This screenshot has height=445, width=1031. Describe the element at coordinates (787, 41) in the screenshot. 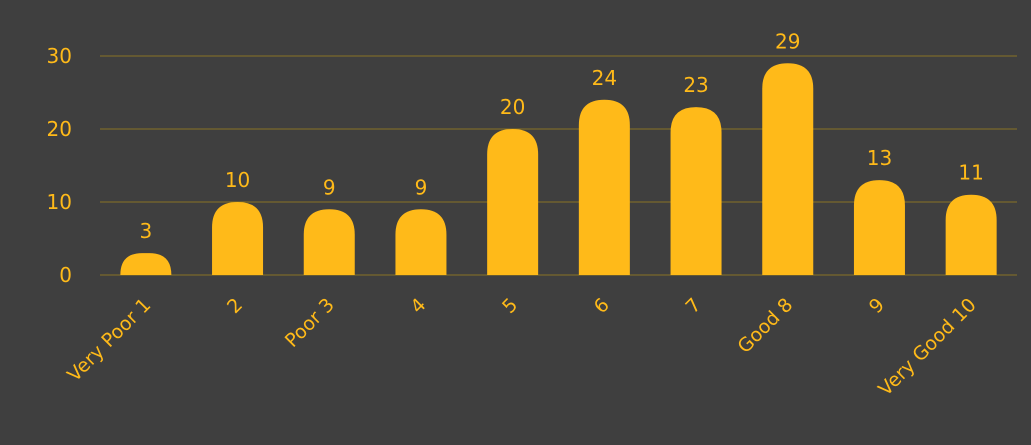

I see `data-label: 29` at that location.